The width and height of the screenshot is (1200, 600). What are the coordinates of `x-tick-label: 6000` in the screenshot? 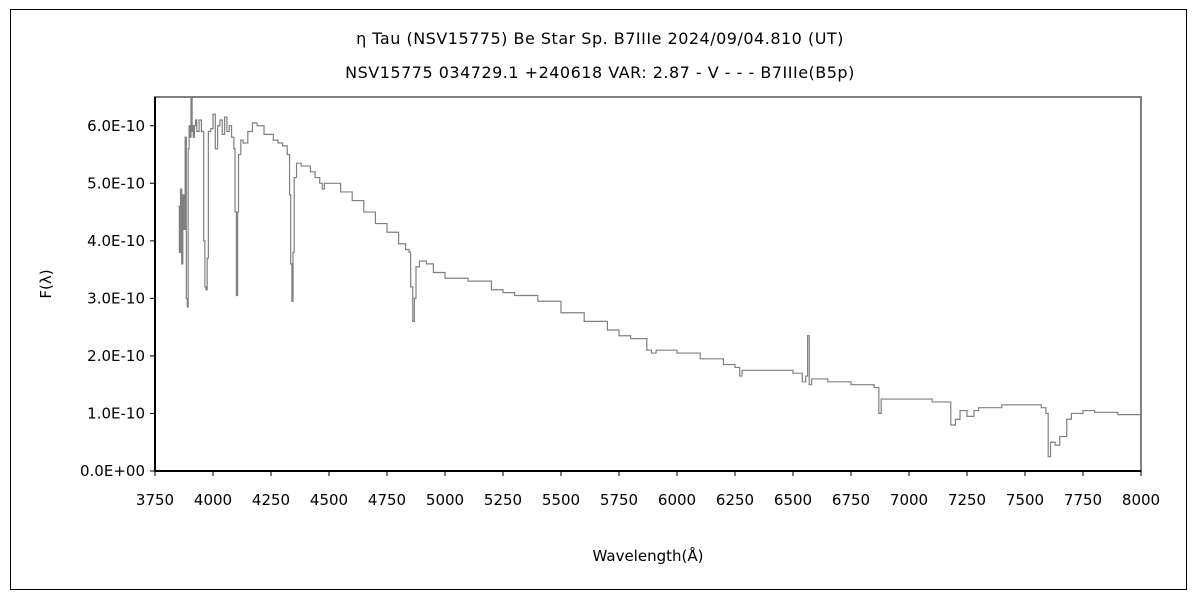 It's located at (677, 500).